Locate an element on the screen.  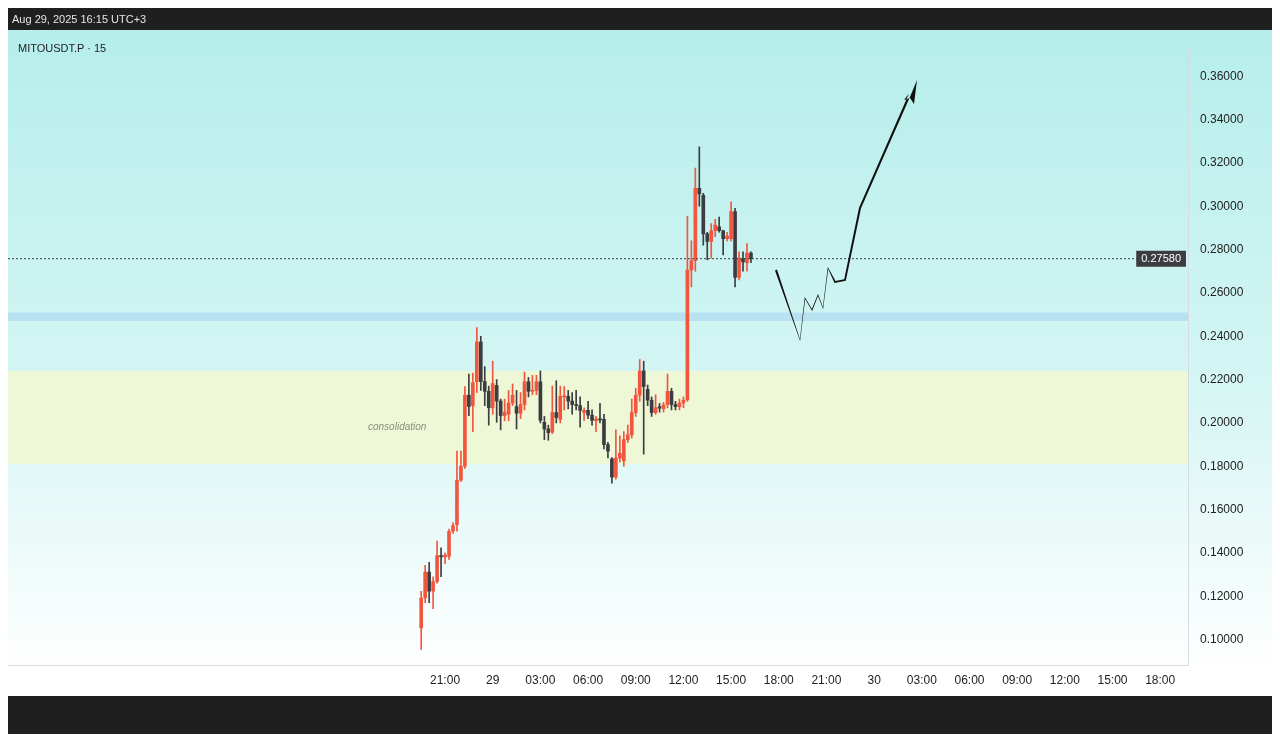
y-tick-label: 0.26000 is located at coordinates (1222, 292).